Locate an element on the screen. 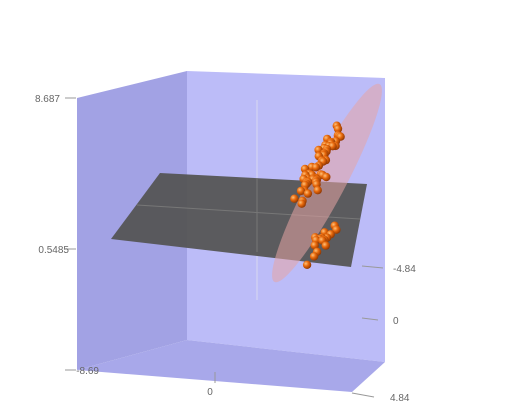 The height and width of the screenshot is (403, 512). z-tick-label: 8.687 is located at coordinates (47, 99).